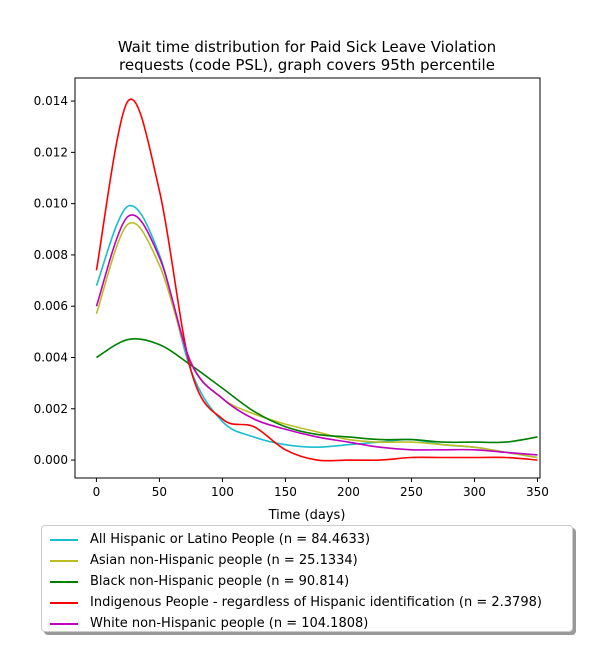 The width and height of the screenshot is (600, 654). I want to click on x-tick-label: 50, so click(159, 492).